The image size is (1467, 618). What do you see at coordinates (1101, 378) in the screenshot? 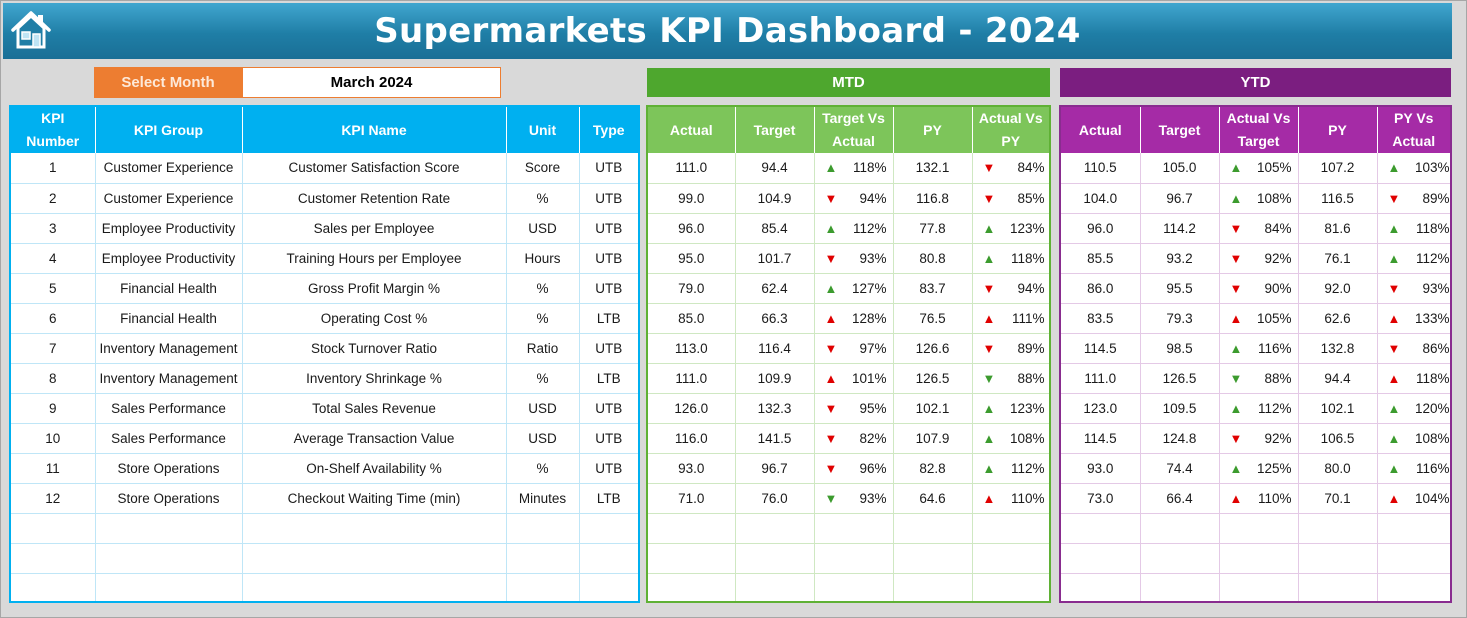
I see `ytd-actual-cell: 111.0` at bounding box center [1101, 378].